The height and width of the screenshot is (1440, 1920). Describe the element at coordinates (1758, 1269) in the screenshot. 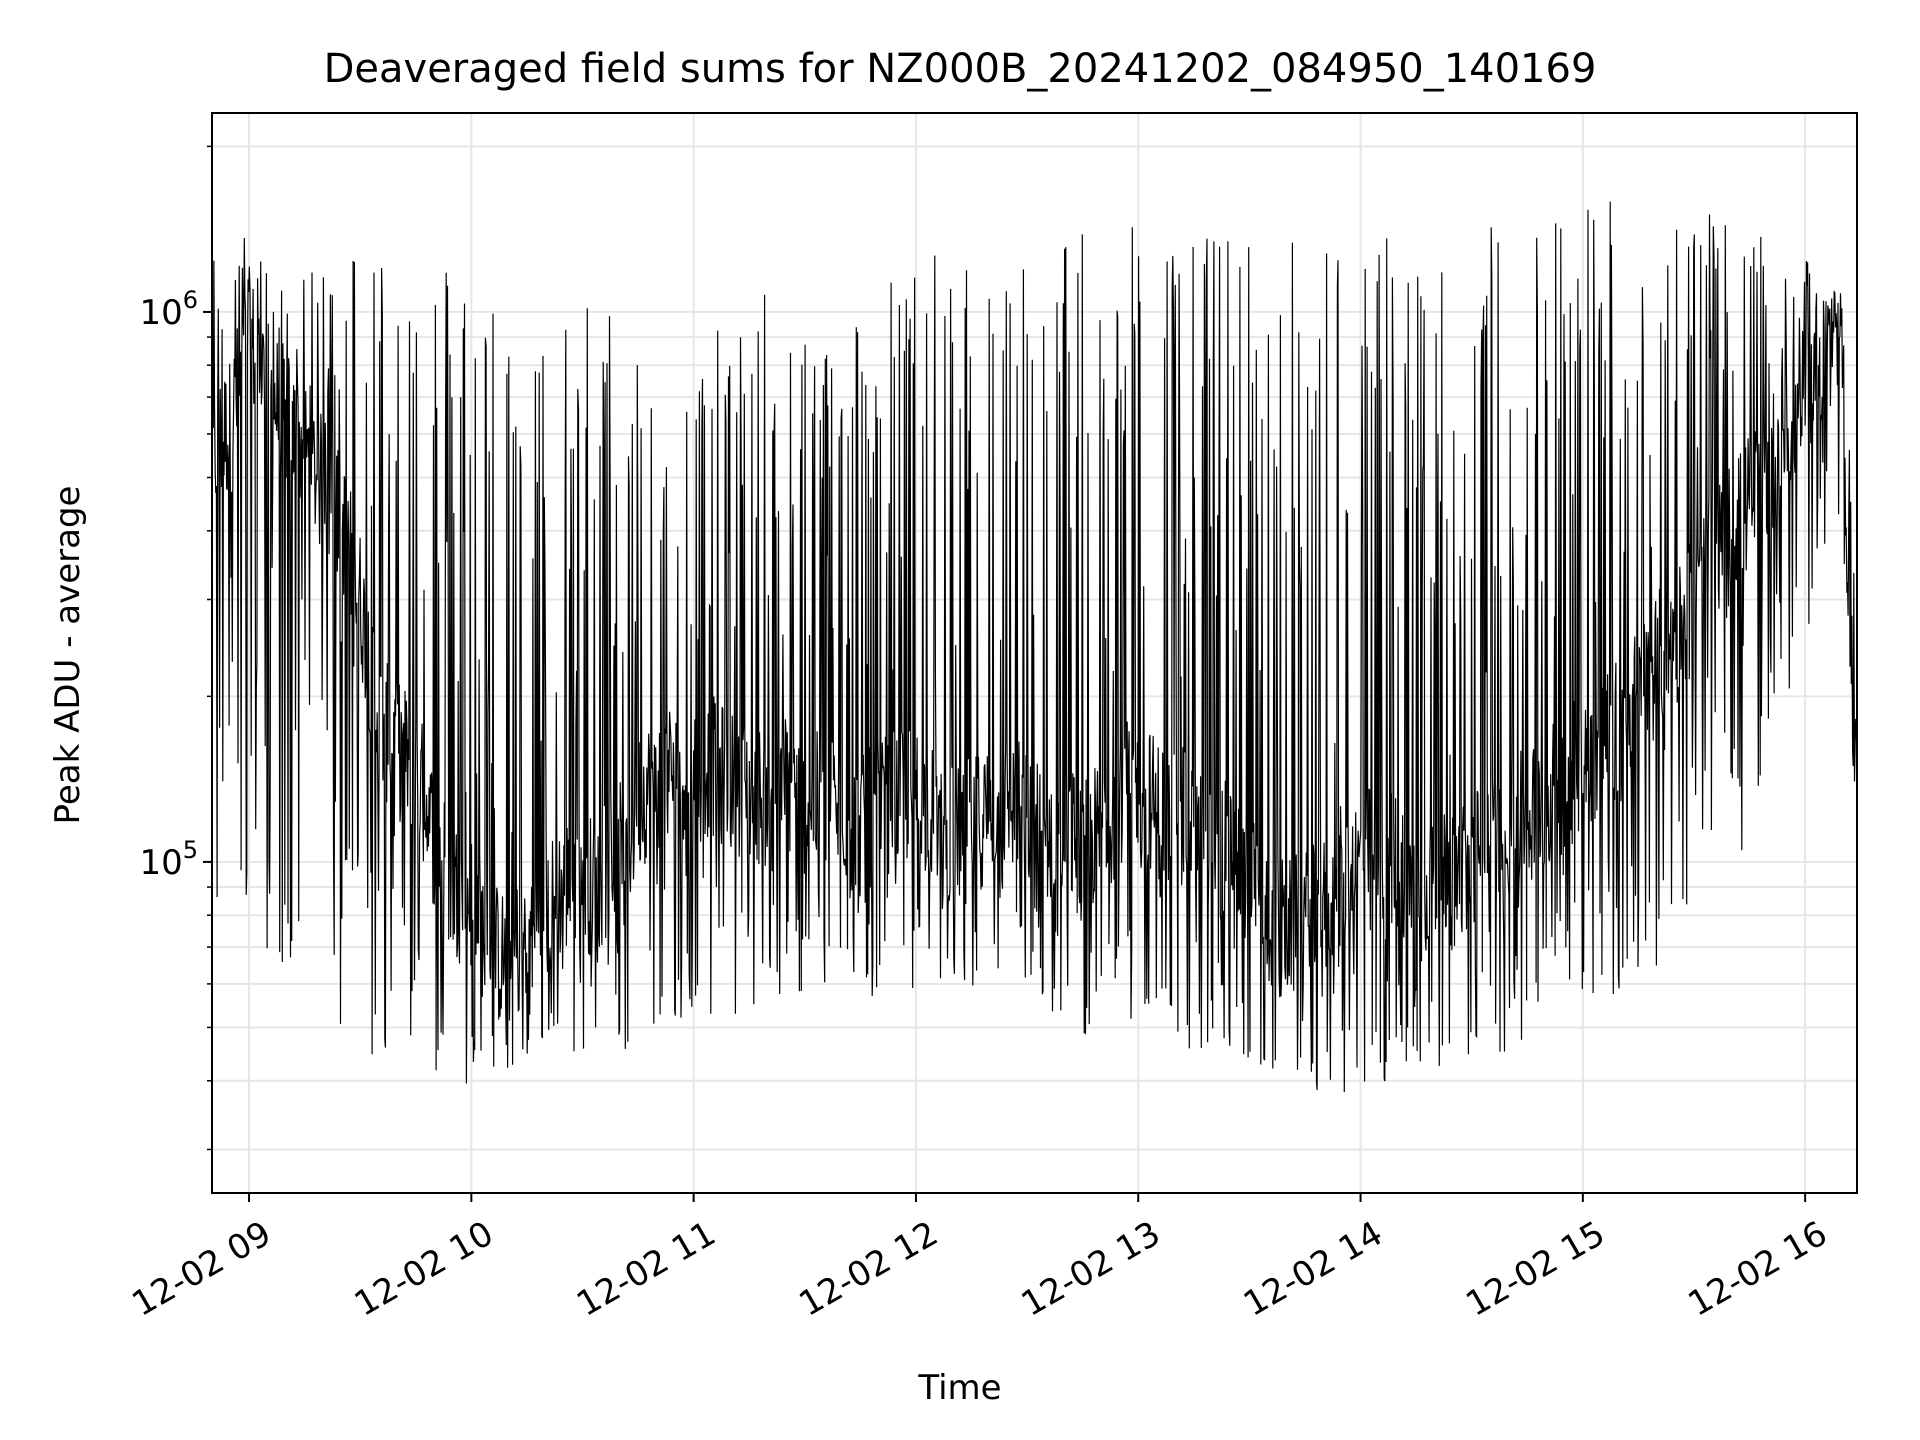

I see `x-tick-label: 12-02 16` at that location.